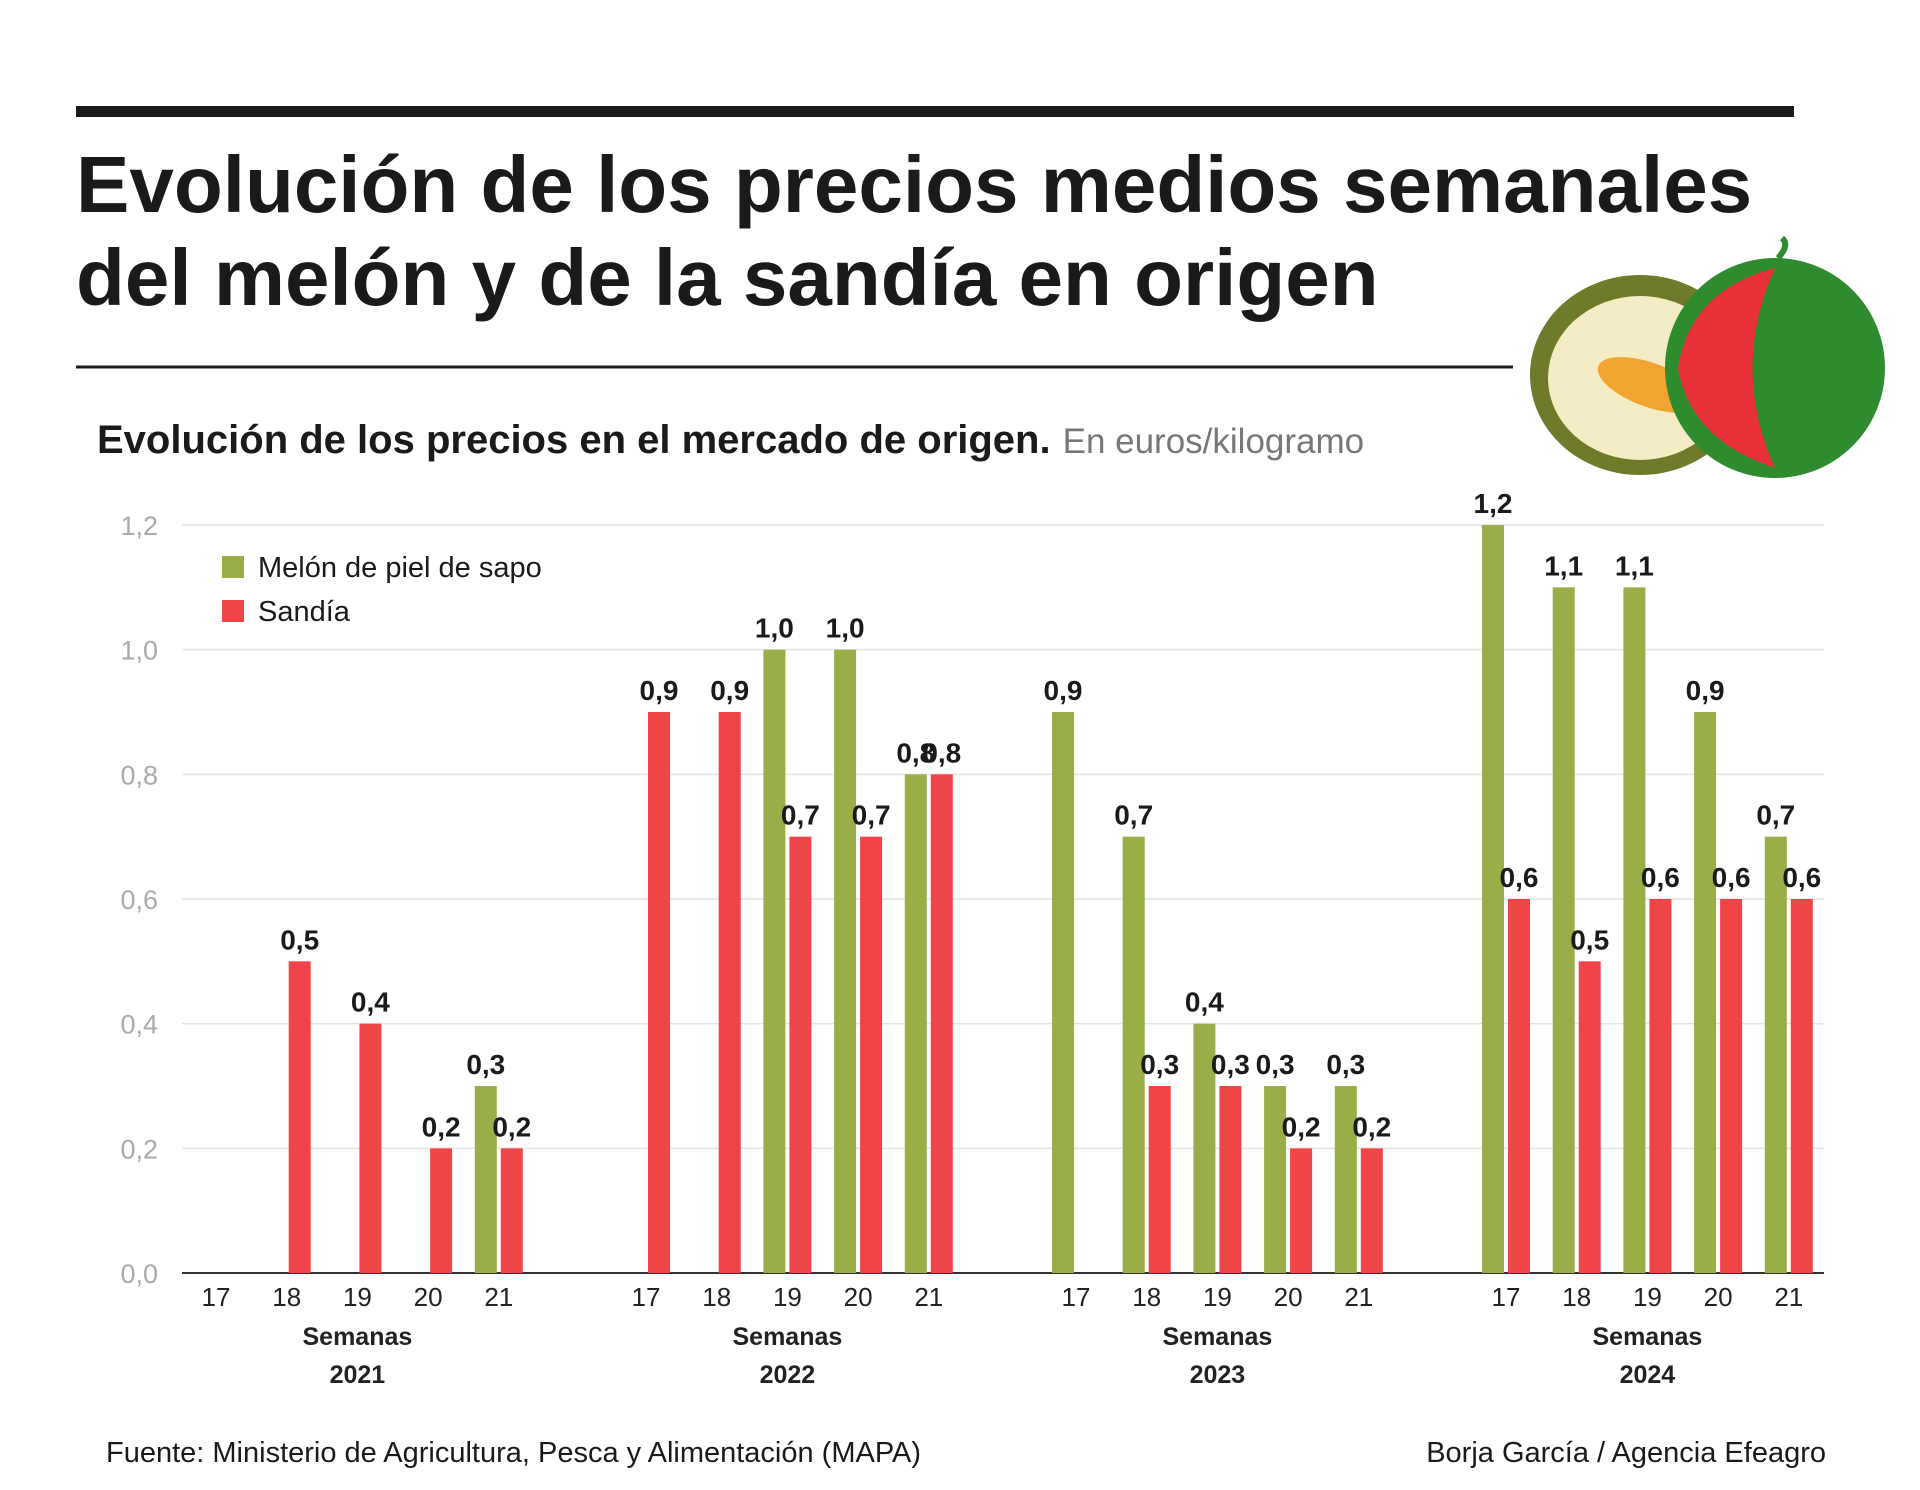 This screenshot has width=1920, height=1490. Describe the element at coordinates (358, 1375) in the screenshot. I see `group-year: 2021` at that location.